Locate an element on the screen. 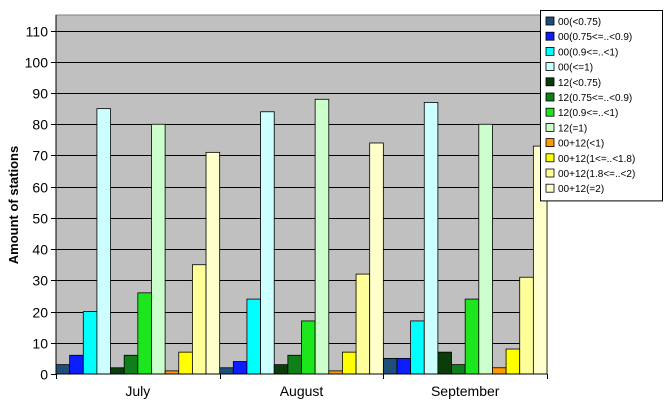 This screenshot has height=415, width=667. y-tick-label: 10 is located at coordinates (40, 344).